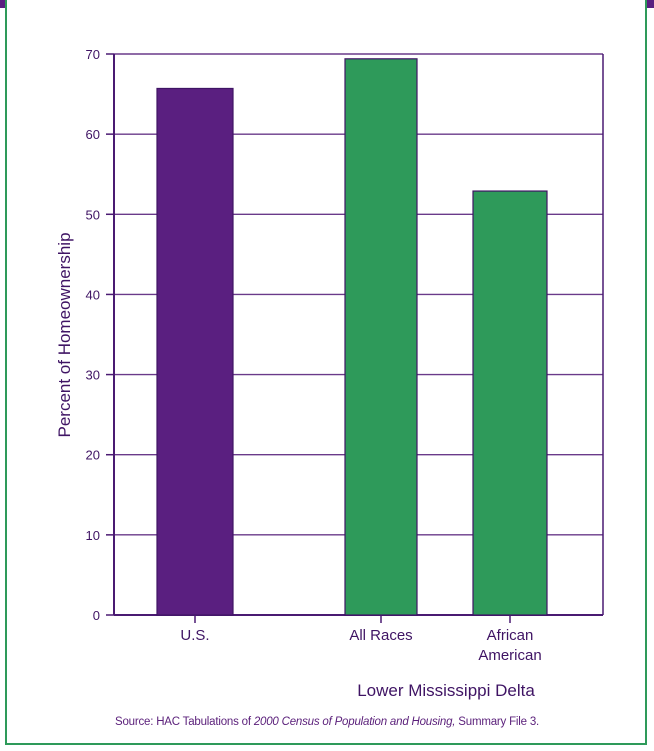  Describe the element at coordinates (184, 722) in the screenshot. I see `source-prefix: Source: HAC Tabulations of` at that location.